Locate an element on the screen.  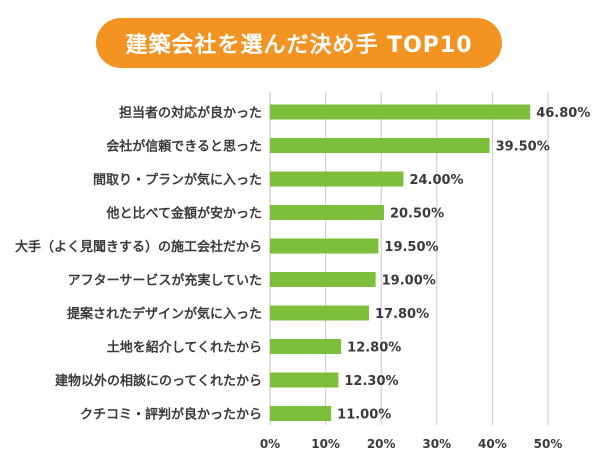
value-label: 17.80% is located at coordinates (402, 314).